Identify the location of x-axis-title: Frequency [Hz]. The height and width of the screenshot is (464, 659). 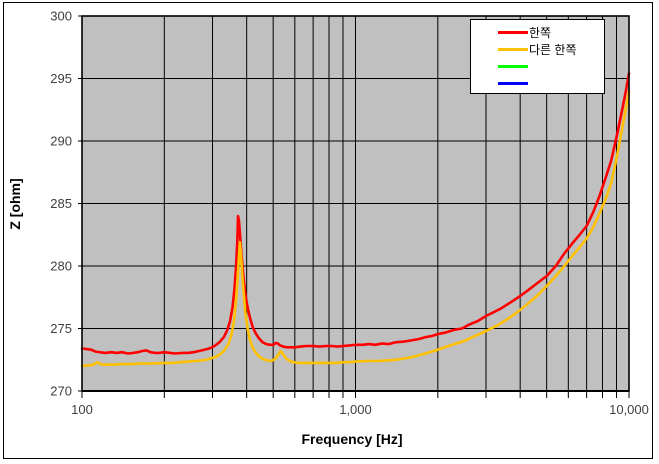
(351, 439).